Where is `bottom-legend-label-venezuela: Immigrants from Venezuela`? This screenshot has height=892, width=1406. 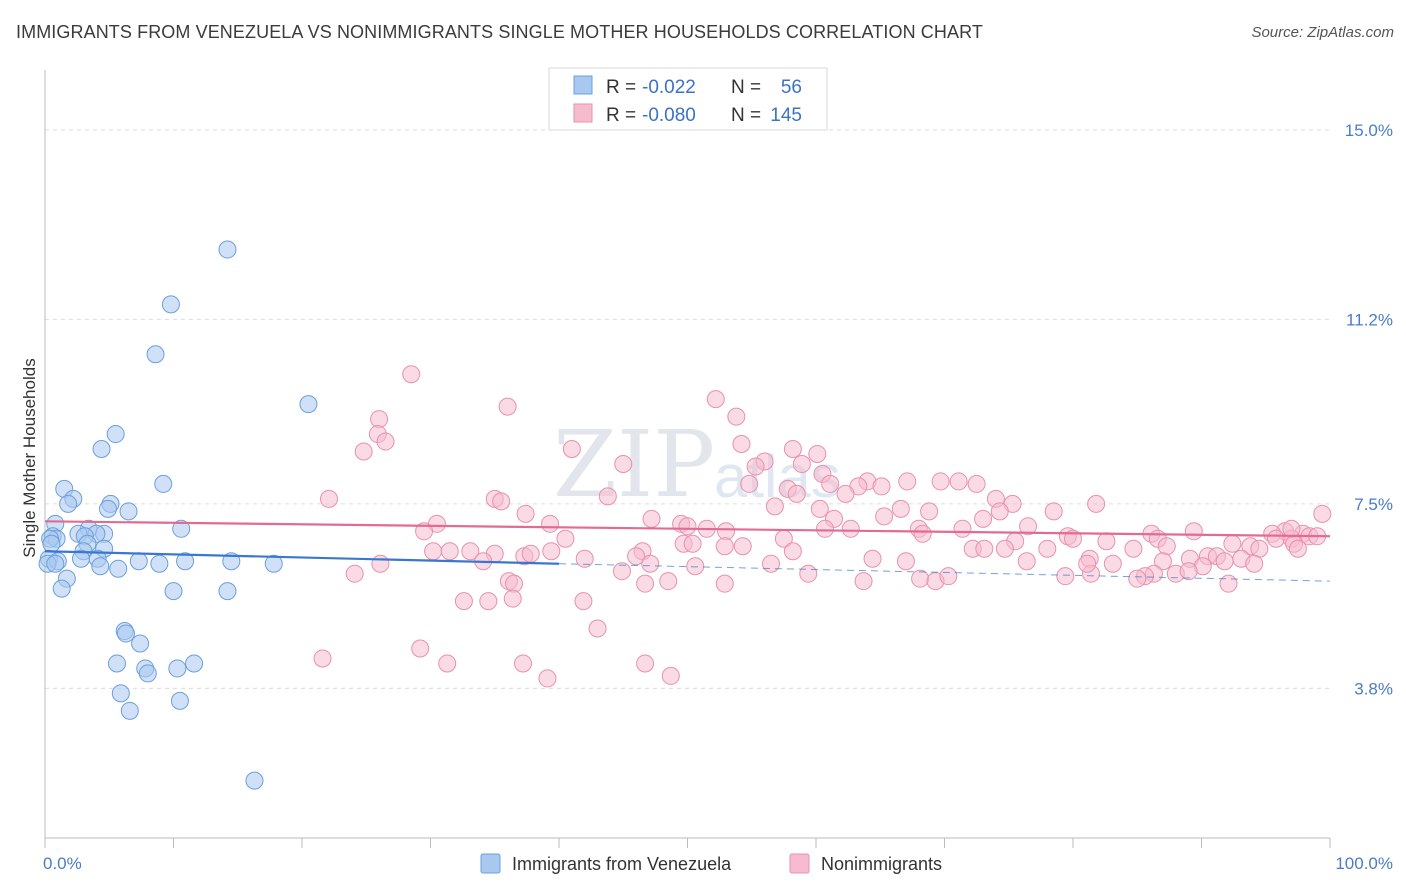
bottom-legend-label-venezuela: Immigrants from Venezuela is located at coordinates (622, 864).